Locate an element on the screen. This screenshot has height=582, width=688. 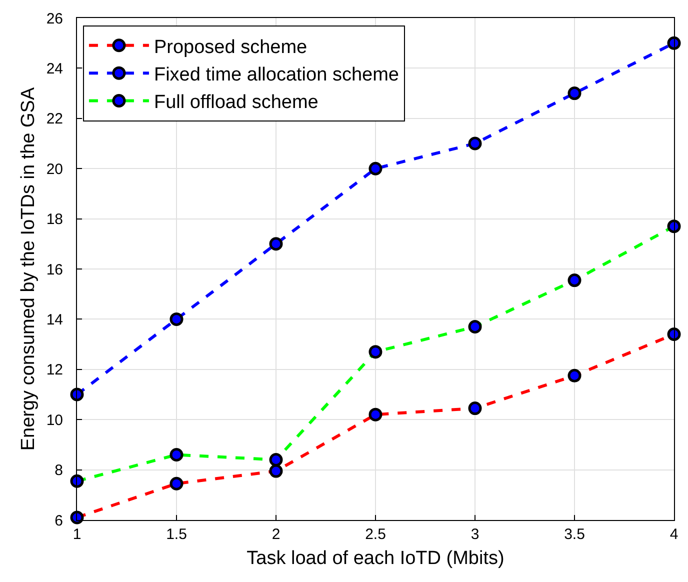
y-tick-label: 22 is located at coordinates (54, 119).